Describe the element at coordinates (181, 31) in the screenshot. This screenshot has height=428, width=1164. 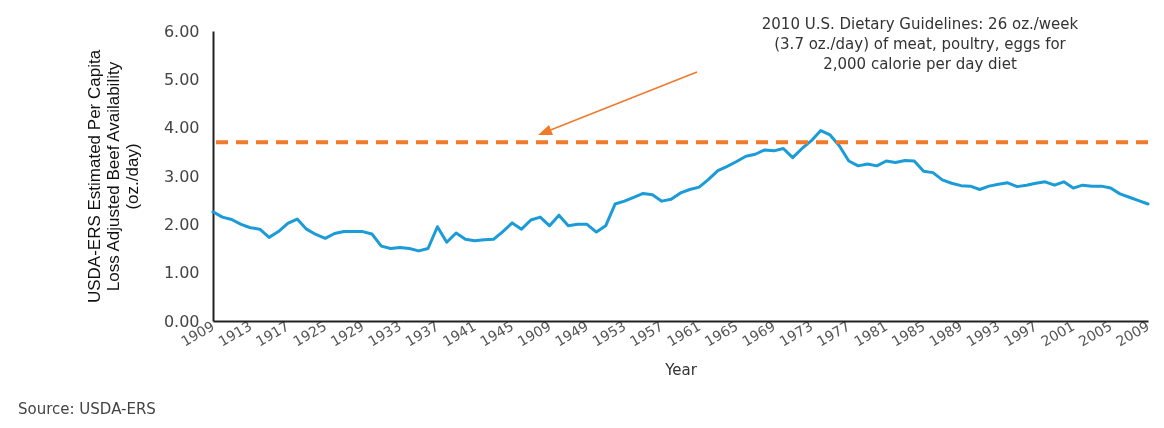
I see `y-tick-label: 6.00` at that location.